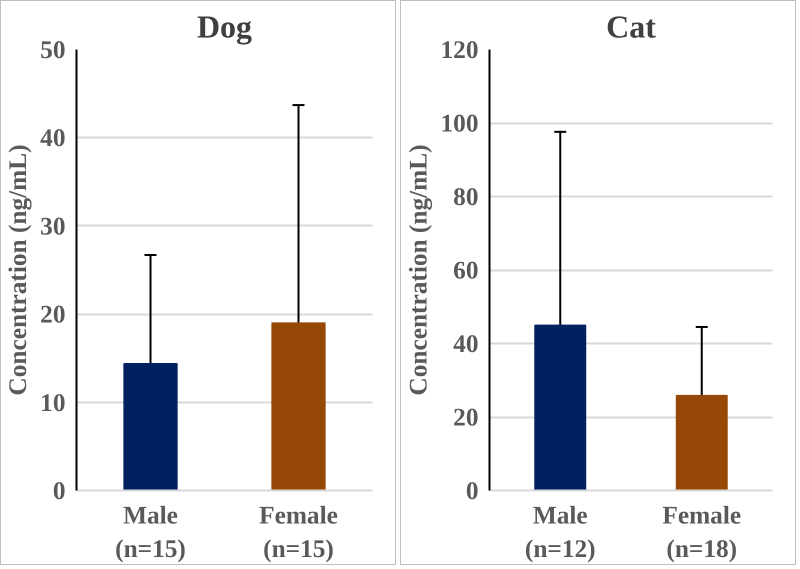 The height and width of the screenshot is (569, 800). What do you see at coordinates (459, 50) in the screenshot?
I see `y-tick-label: 120` at bounding box center [459, 50].